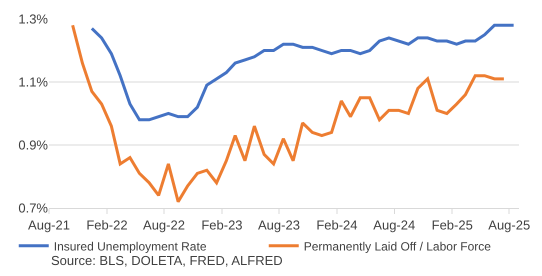 Image resolution: width=542 pixels, height=276 pixels. I want to click on x-tick-label: Aug-22, so click(164, 225).